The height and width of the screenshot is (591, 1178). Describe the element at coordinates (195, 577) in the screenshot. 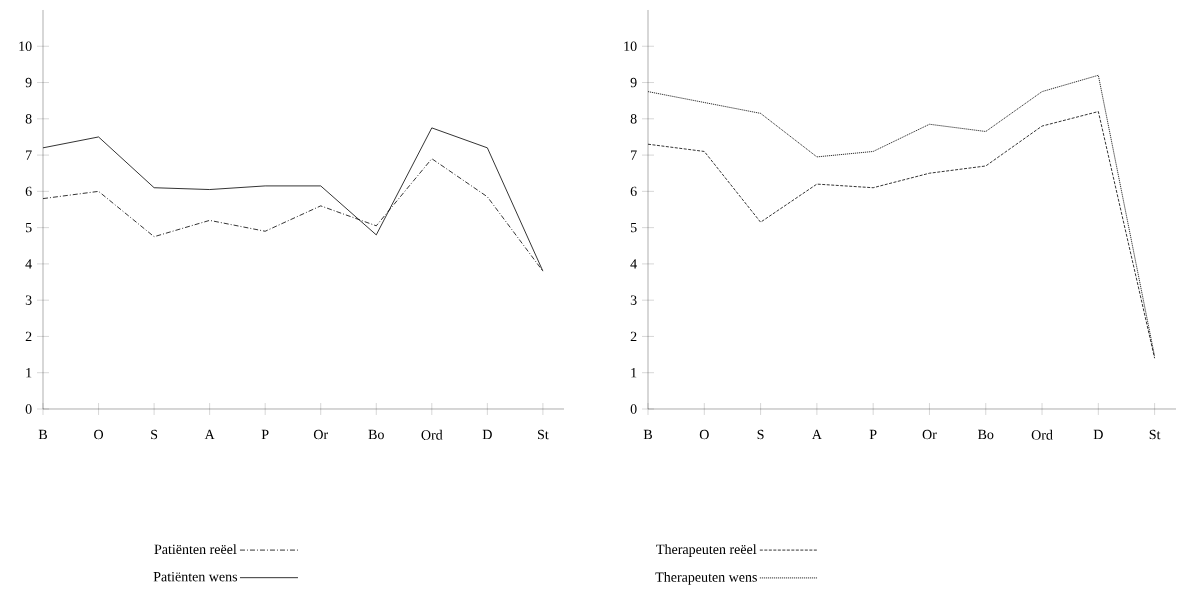

I see `legend-label: Patiënten wens` at that location.